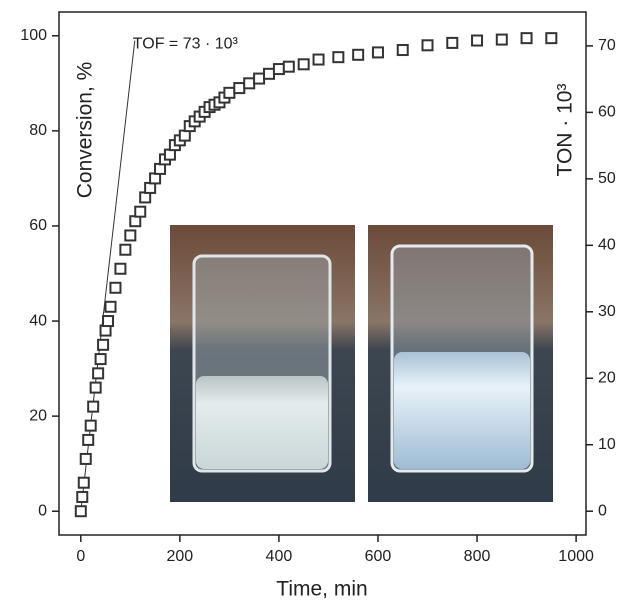 This screenshot has width=627, height=604. What do you see at coordinates (38, 130) in the screenshot?
I see `y-tick-label: 80` at bounding box center [38, 130].